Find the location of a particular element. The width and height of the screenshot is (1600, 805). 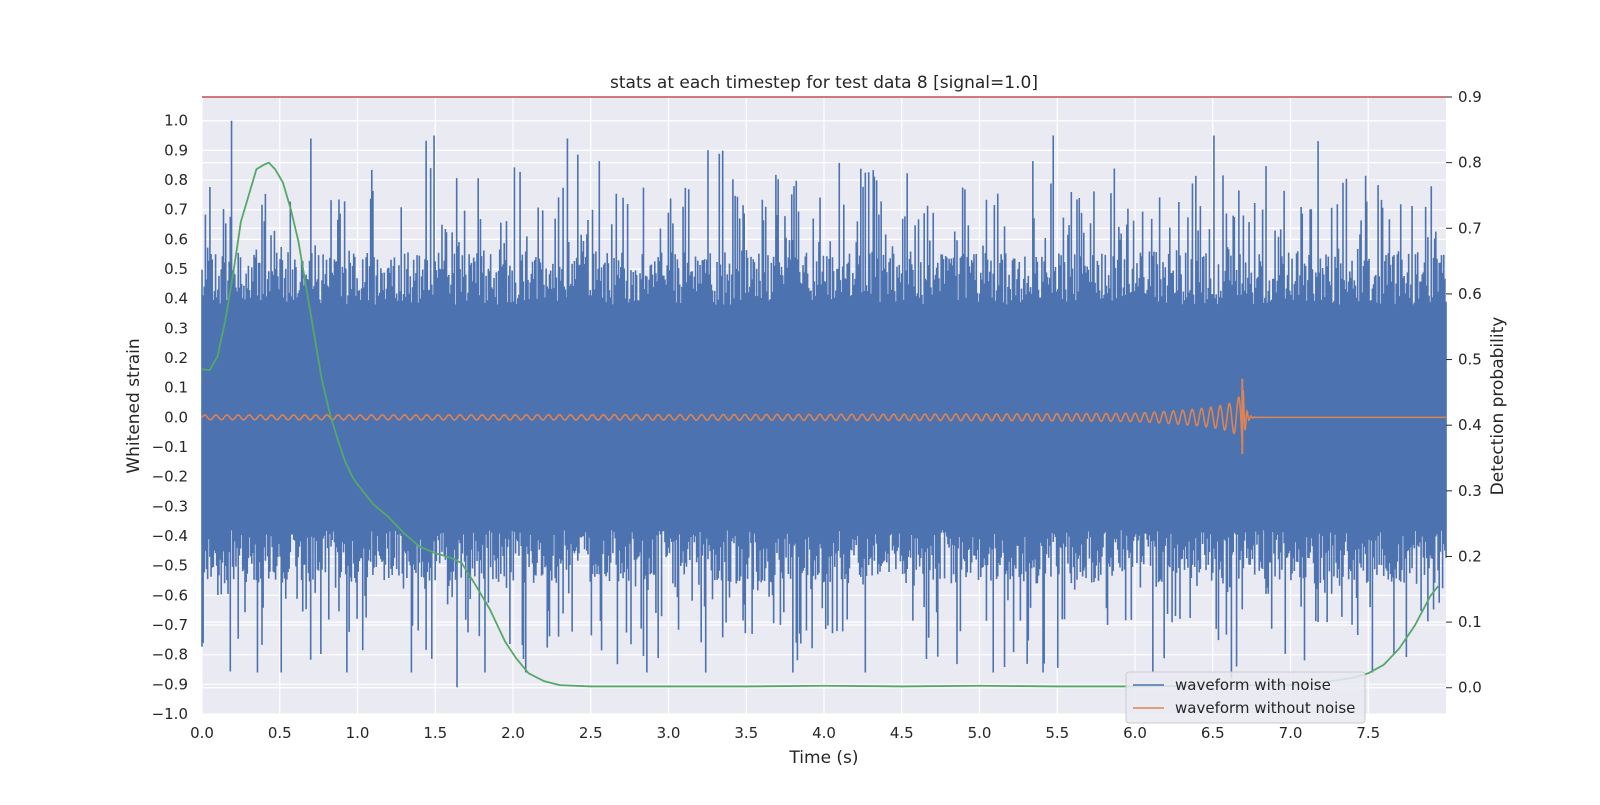

legend-label-clean: waveform without noise is located at coordinates (1265, 708).